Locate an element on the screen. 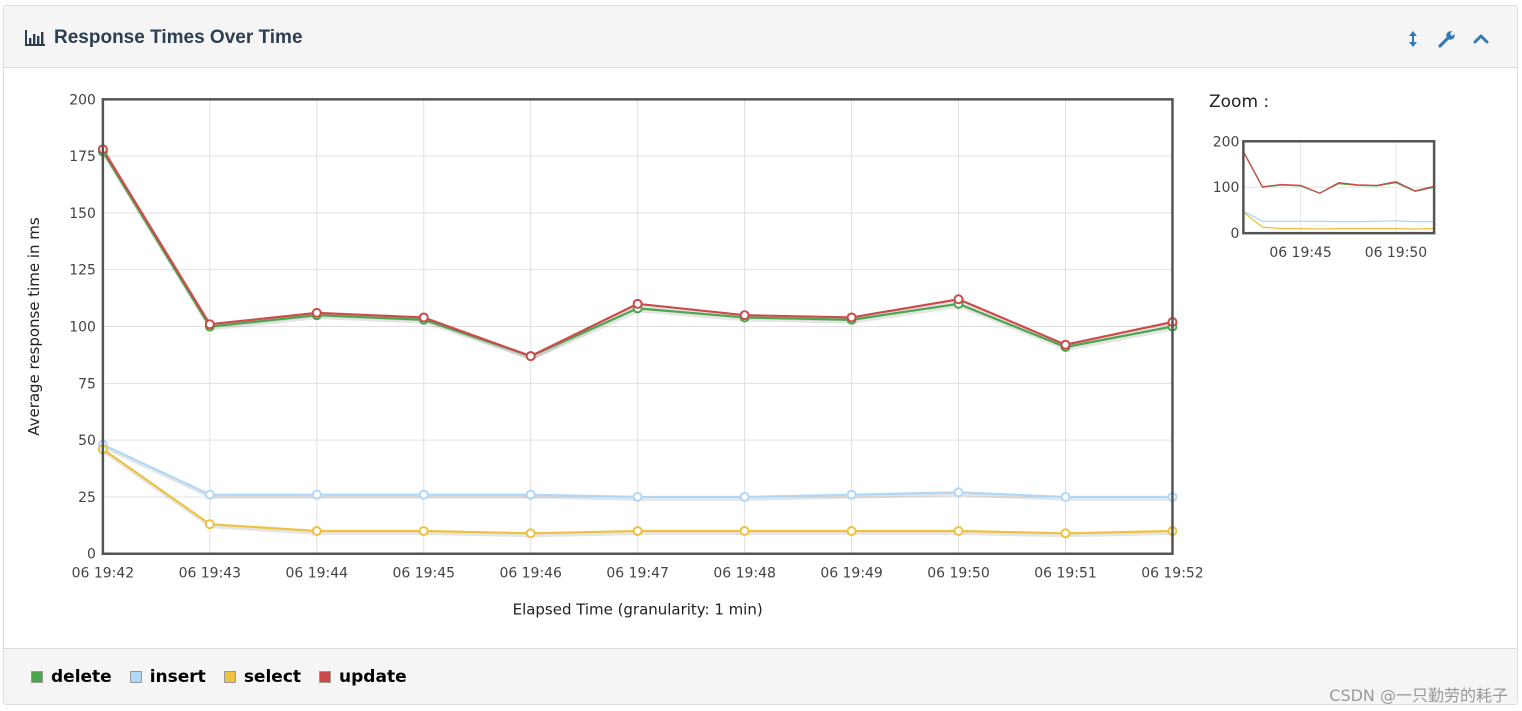 Image resolution: width=1522 pixels, height=711 pixels. vertical-resize-icon is located at coordinates (1413, 39).